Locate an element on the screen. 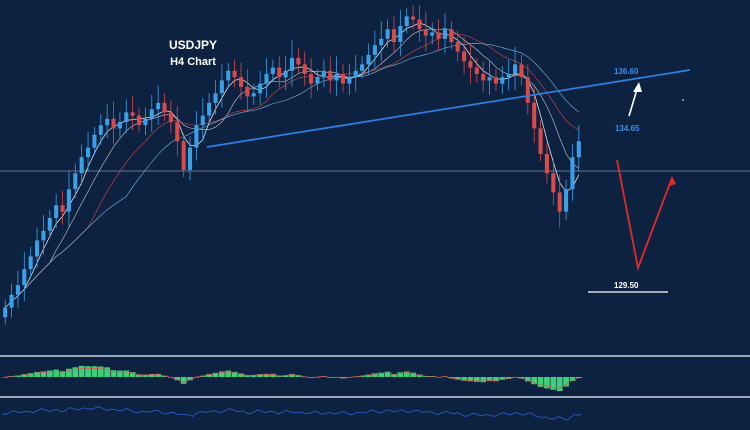  oscillator is located at coordinates (292, 413).